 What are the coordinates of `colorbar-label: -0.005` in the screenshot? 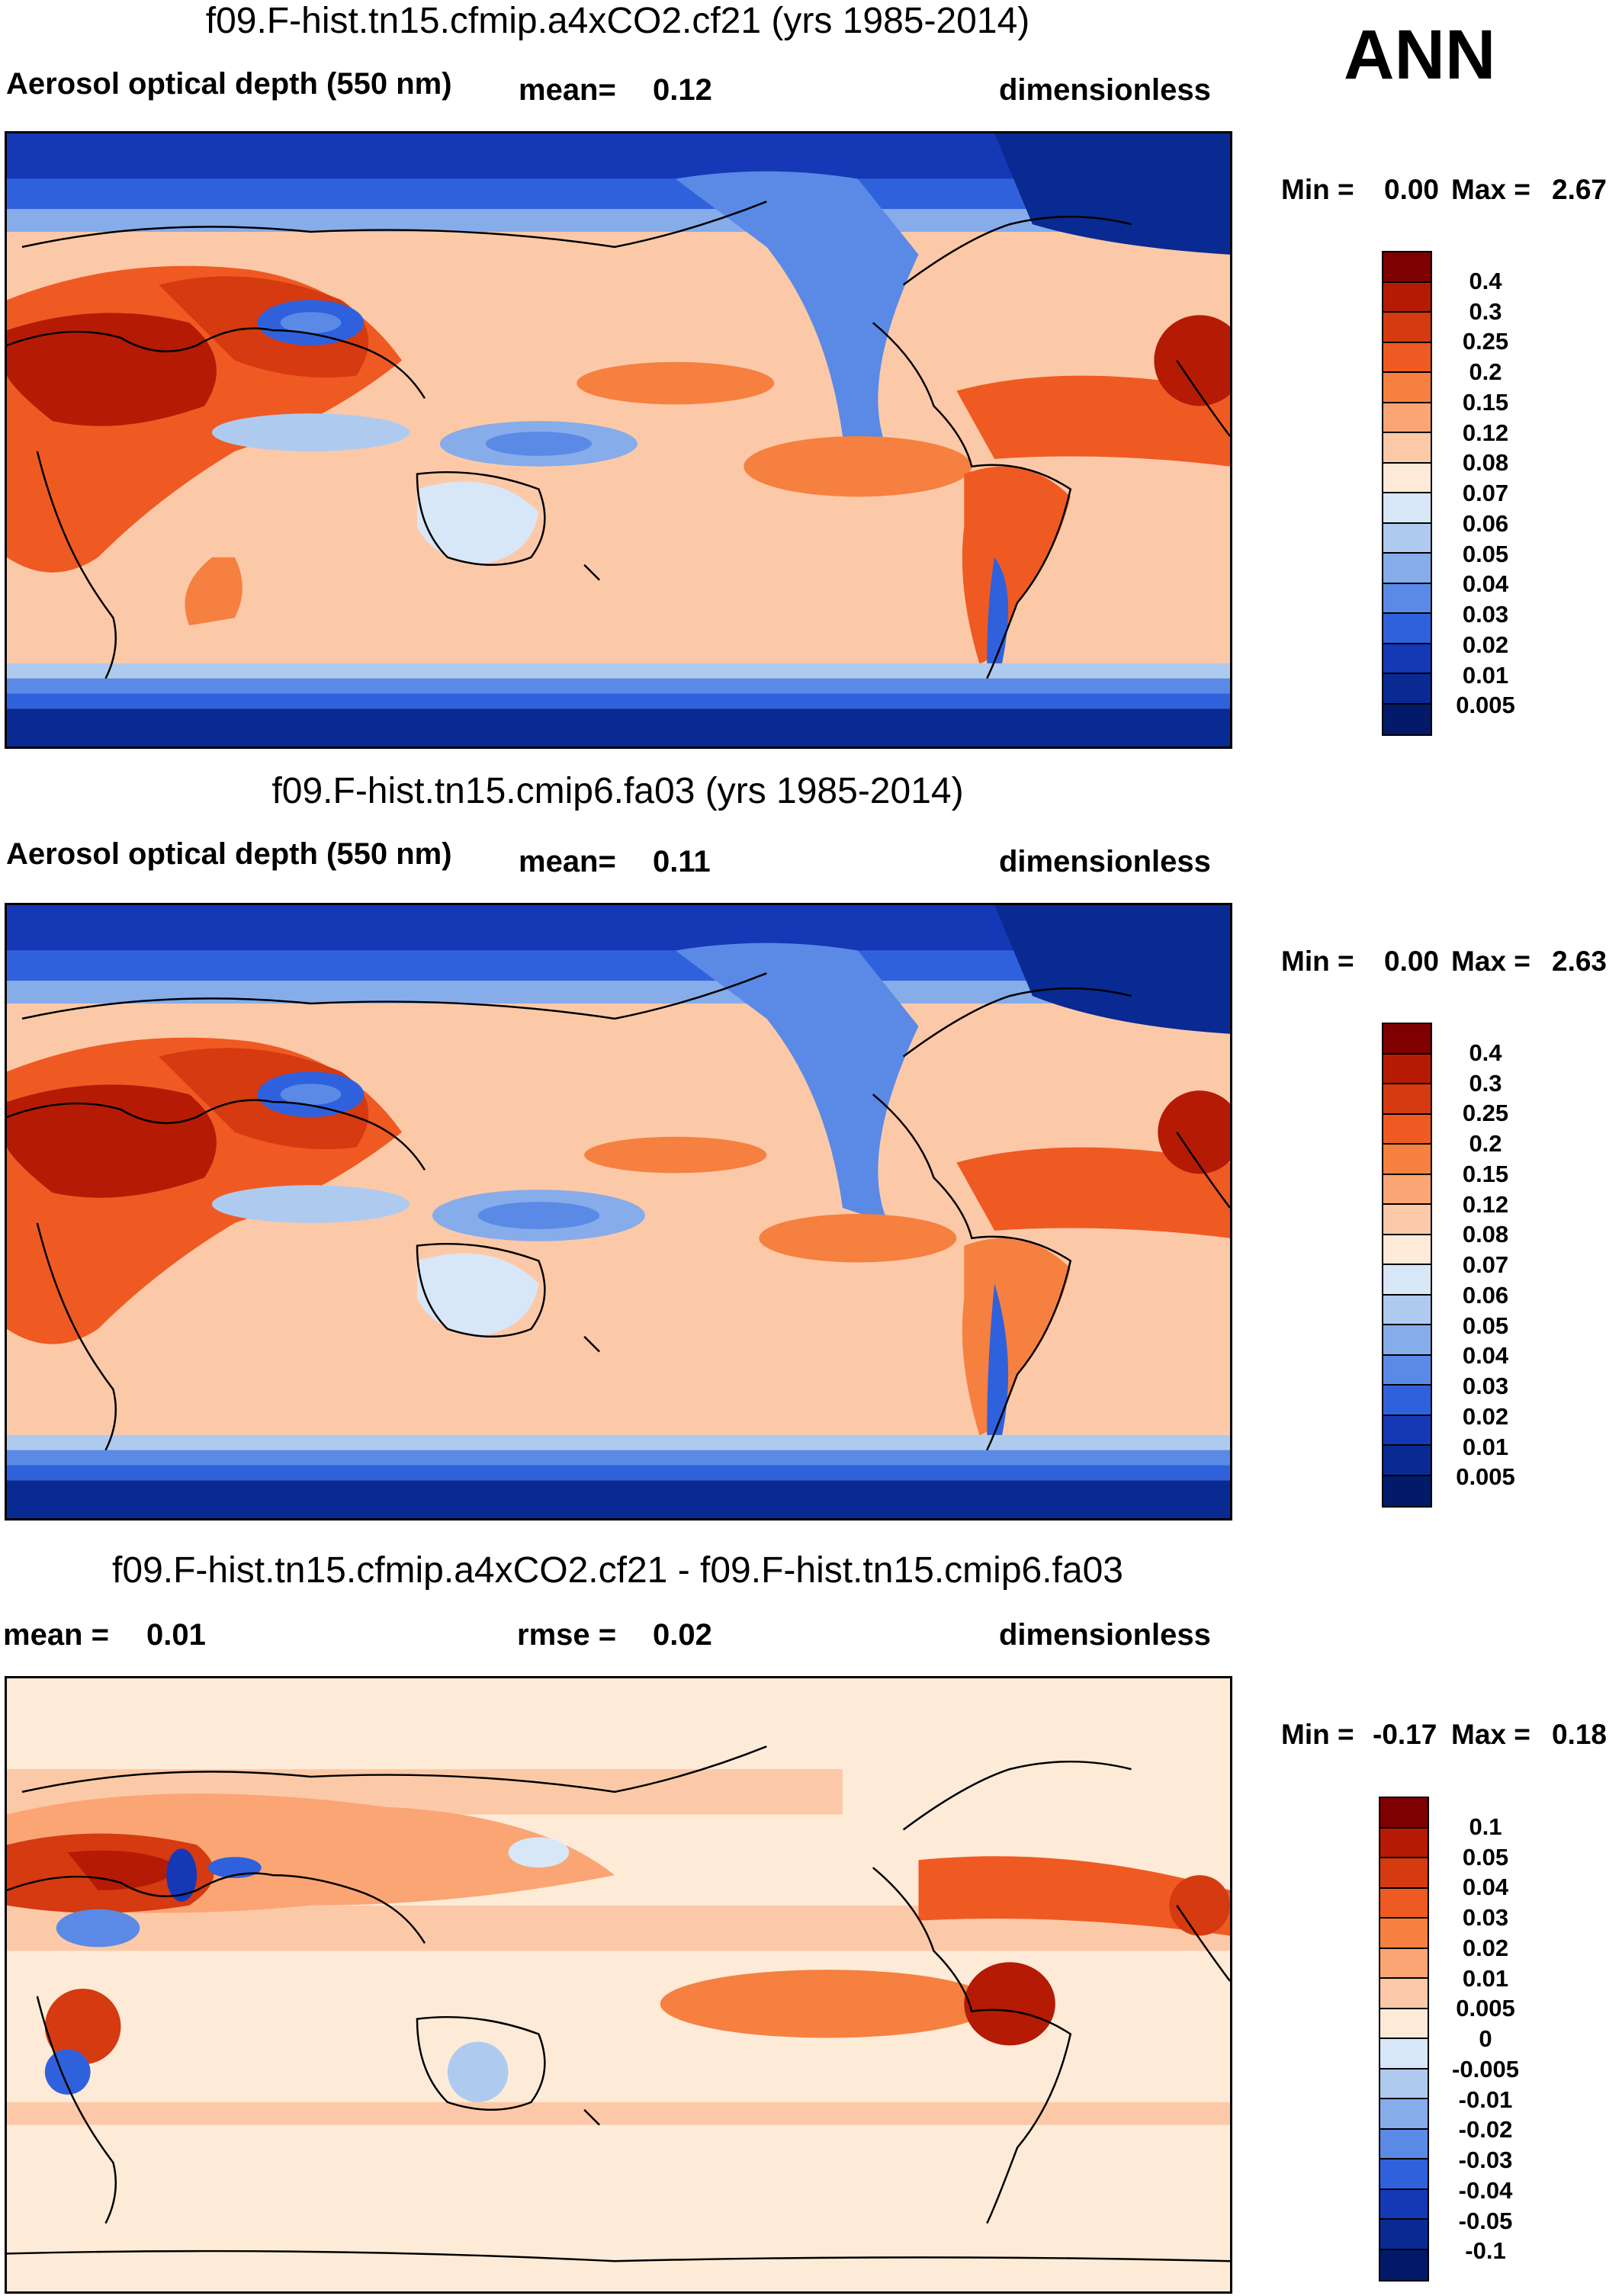 It's located at (1486, 2068).